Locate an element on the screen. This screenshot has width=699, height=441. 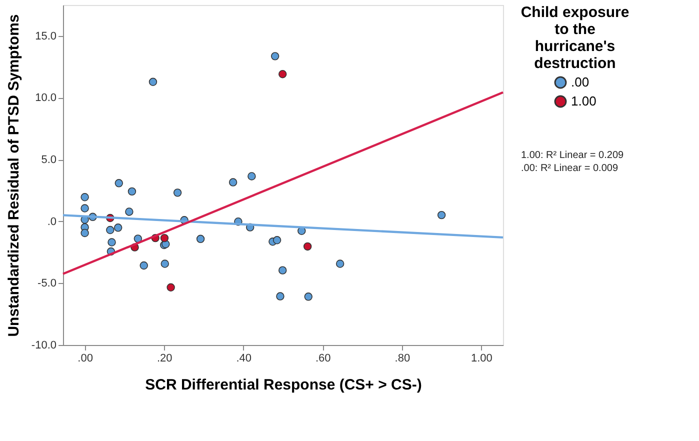
x-tick-label: .60 is located at coordinates (323, 358).